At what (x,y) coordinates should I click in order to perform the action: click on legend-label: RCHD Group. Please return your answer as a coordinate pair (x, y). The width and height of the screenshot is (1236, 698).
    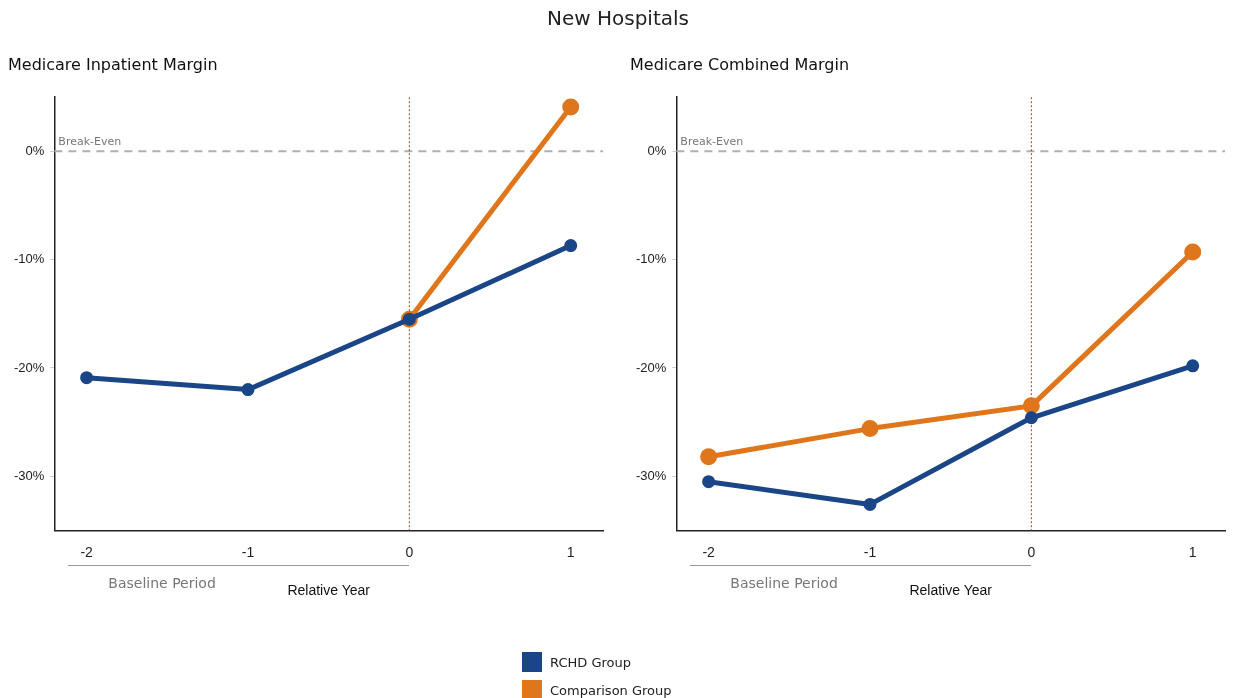
    Looking at the image, I should click on (590, 662).